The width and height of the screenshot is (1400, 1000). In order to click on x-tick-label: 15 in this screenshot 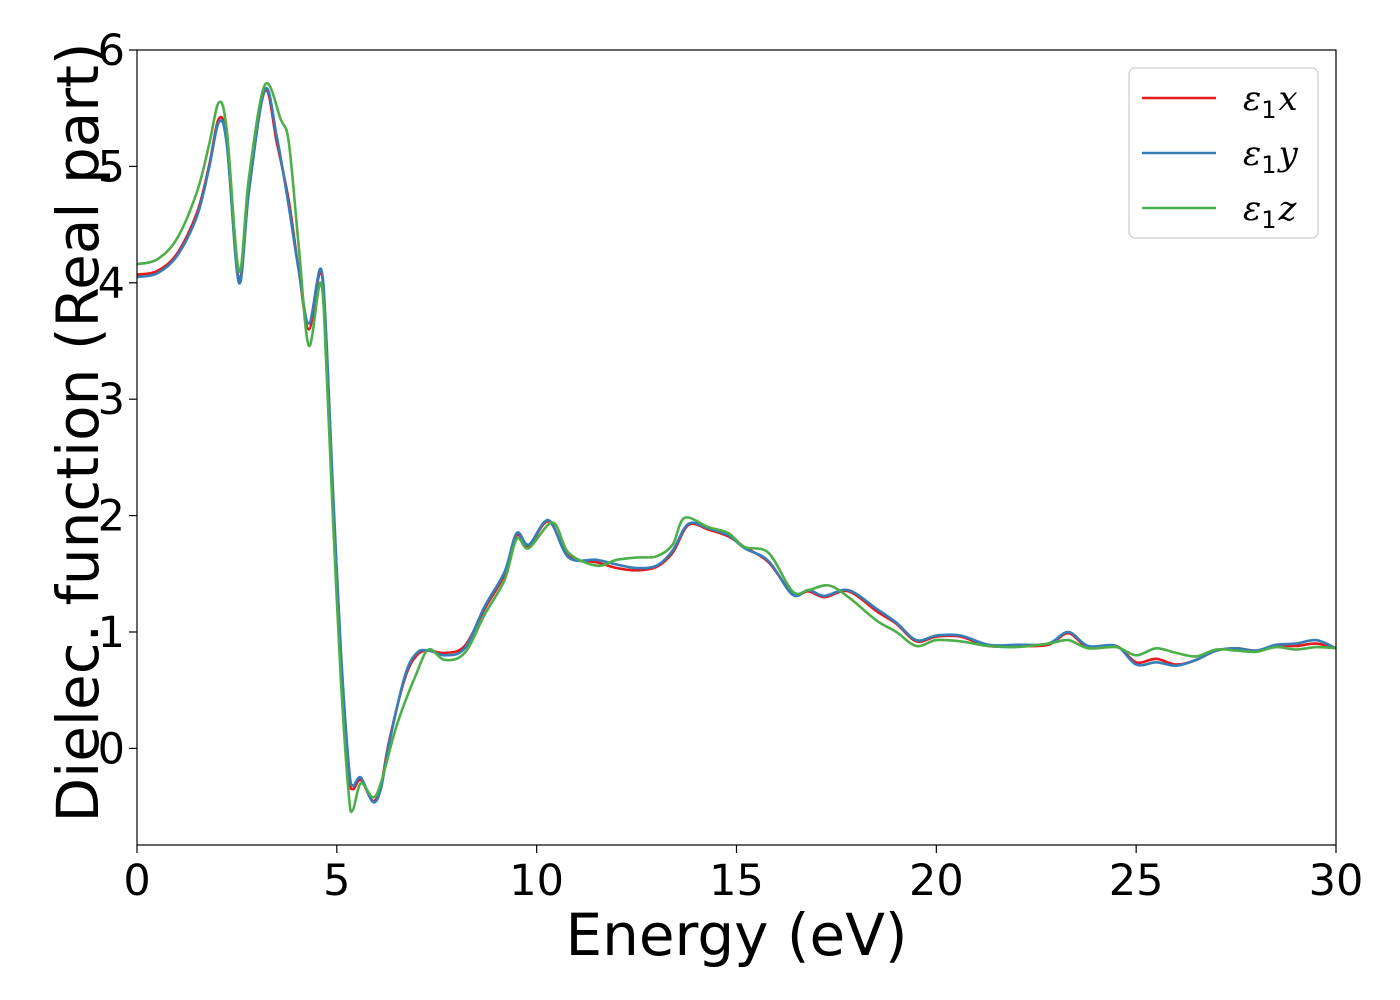, I will do `click(736, 881)`.